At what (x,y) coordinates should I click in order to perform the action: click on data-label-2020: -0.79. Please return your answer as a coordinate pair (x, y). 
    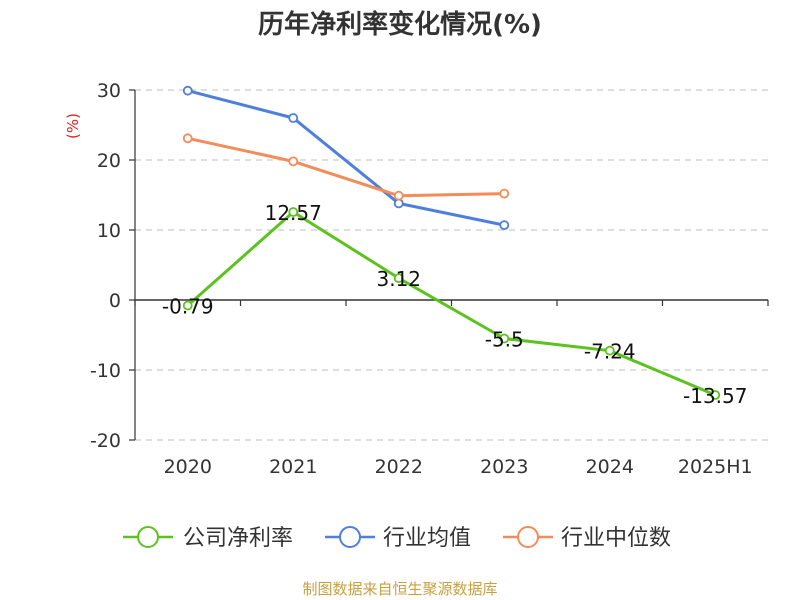
    Looking at the image, I should click on (188, 307).